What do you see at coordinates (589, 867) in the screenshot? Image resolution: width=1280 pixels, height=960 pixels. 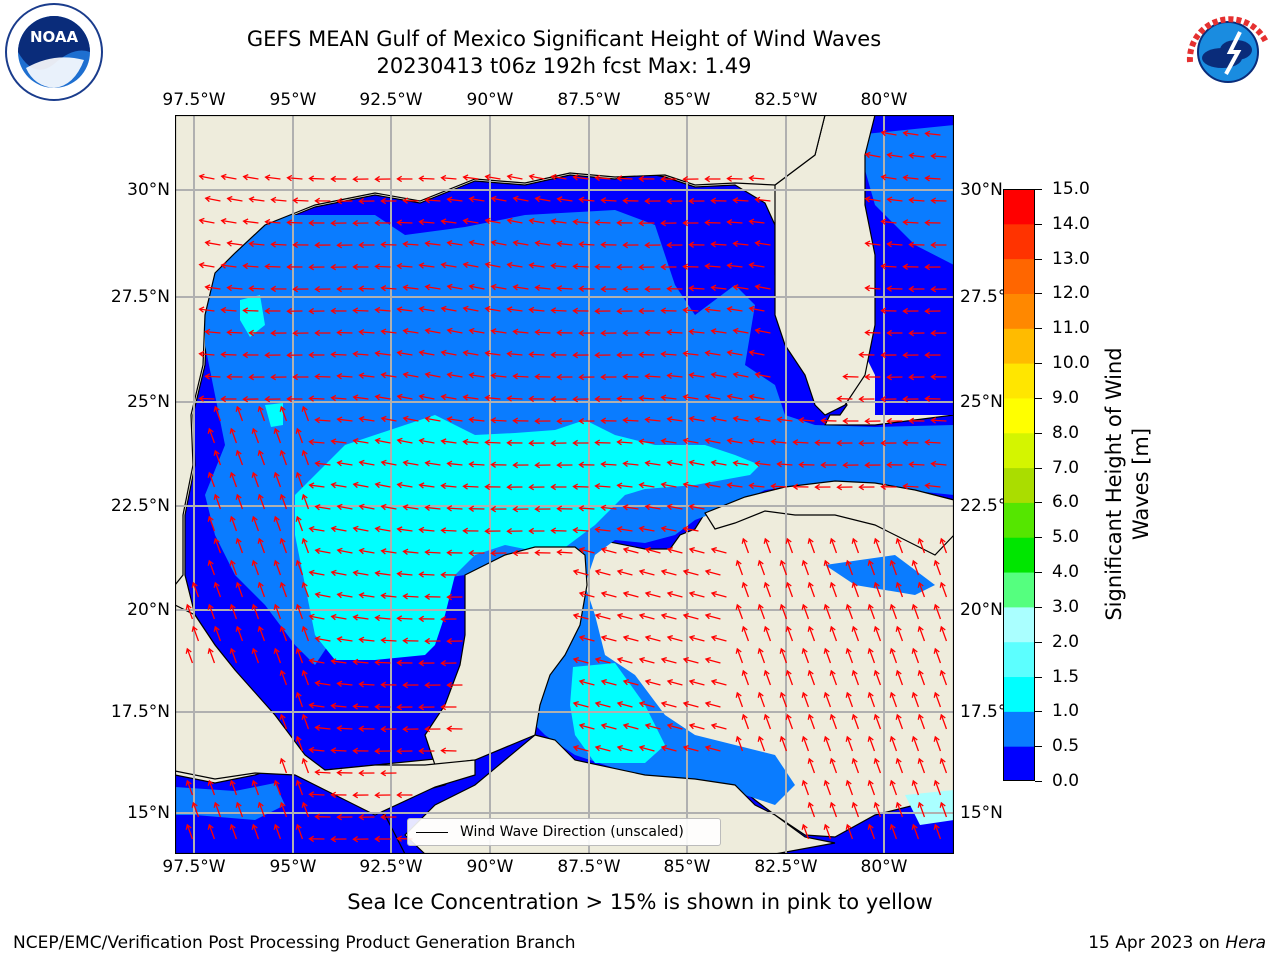 I see `lon-label-bottom: 87.5°W` at bounding box center [589, 867].